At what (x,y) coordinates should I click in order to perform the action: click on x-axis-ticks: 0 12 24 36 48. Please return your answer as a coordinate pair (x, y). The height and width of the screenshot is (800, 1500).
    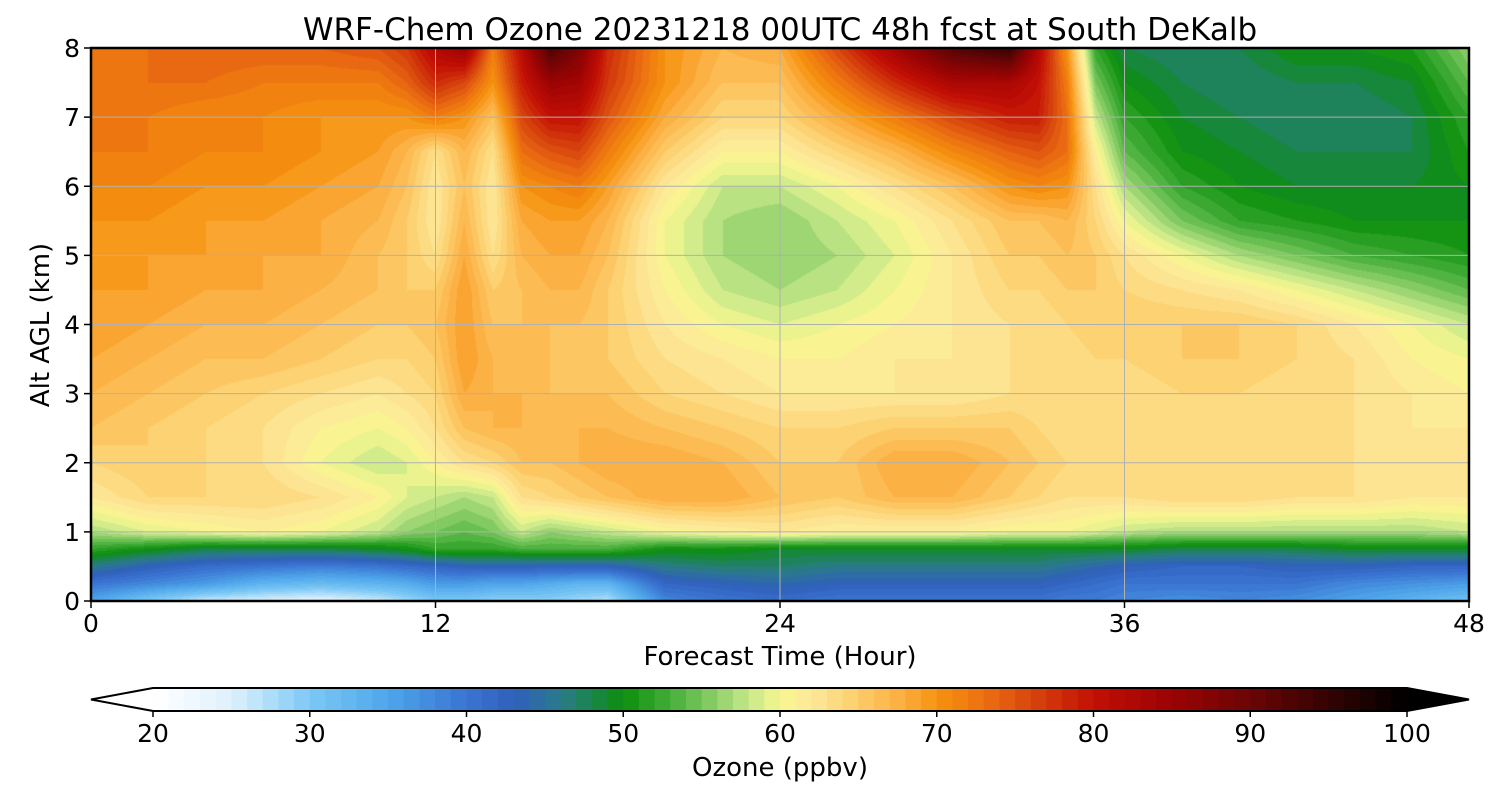
    Looking at the image, I should click on (784, 619).